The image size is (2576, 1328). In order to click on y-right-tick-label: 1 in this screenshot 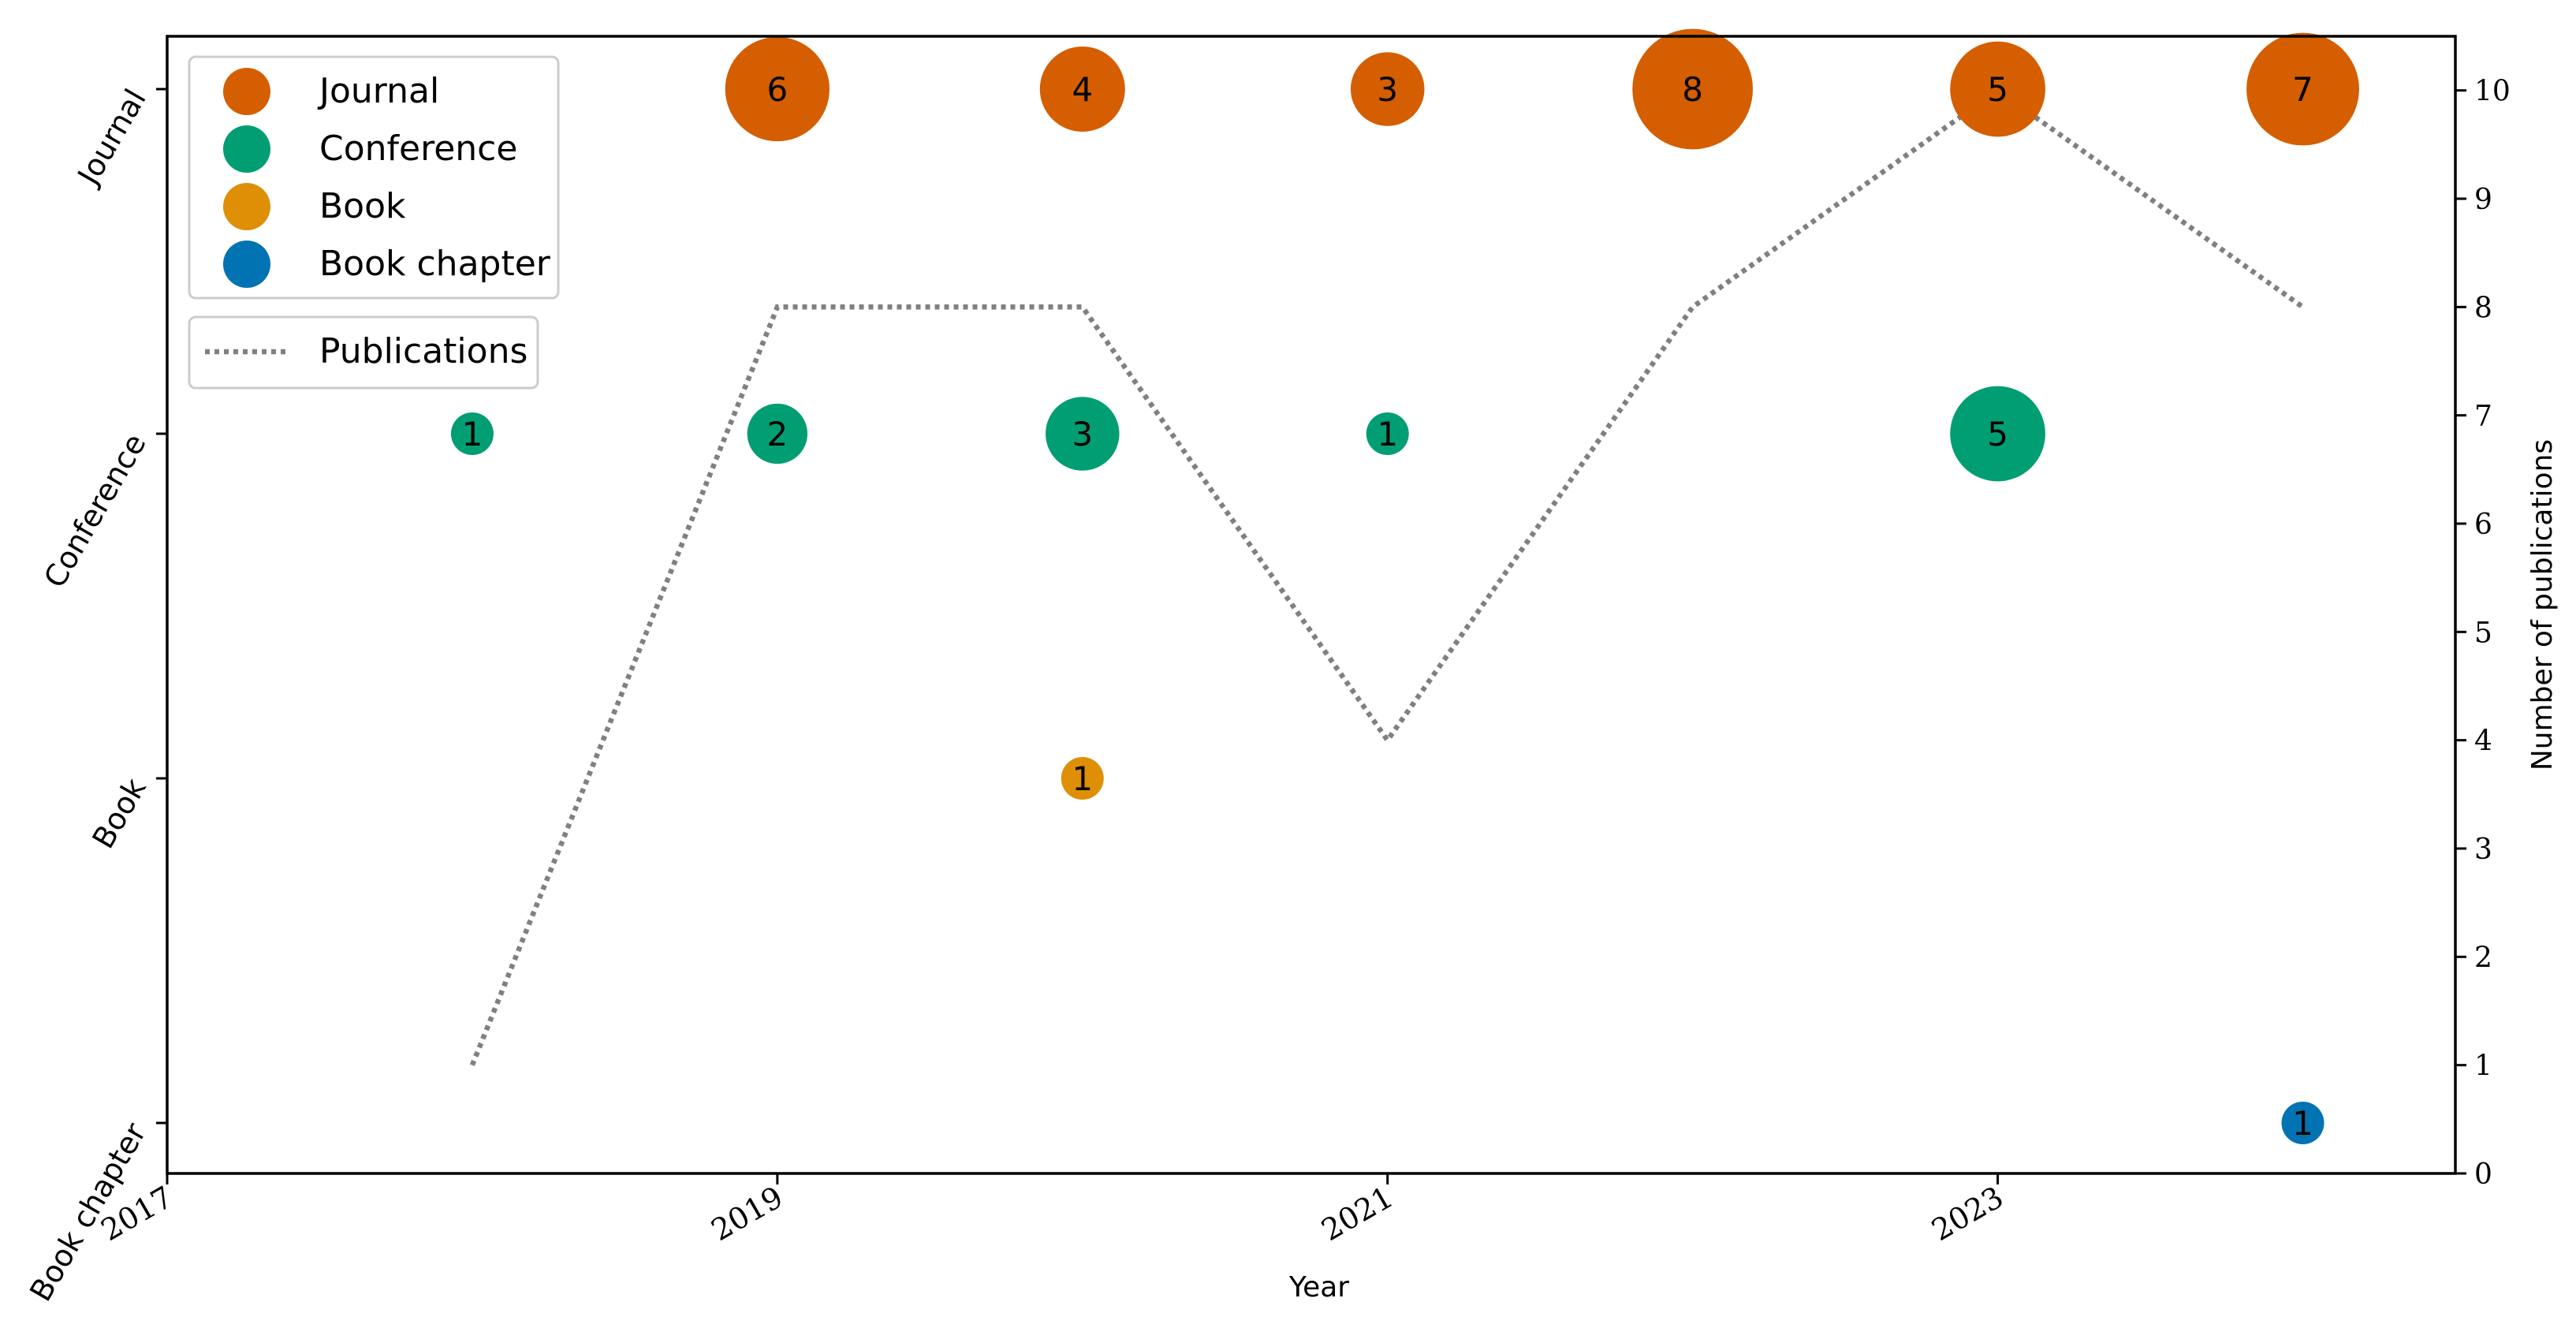, I will do `click(2483, 1066)`.